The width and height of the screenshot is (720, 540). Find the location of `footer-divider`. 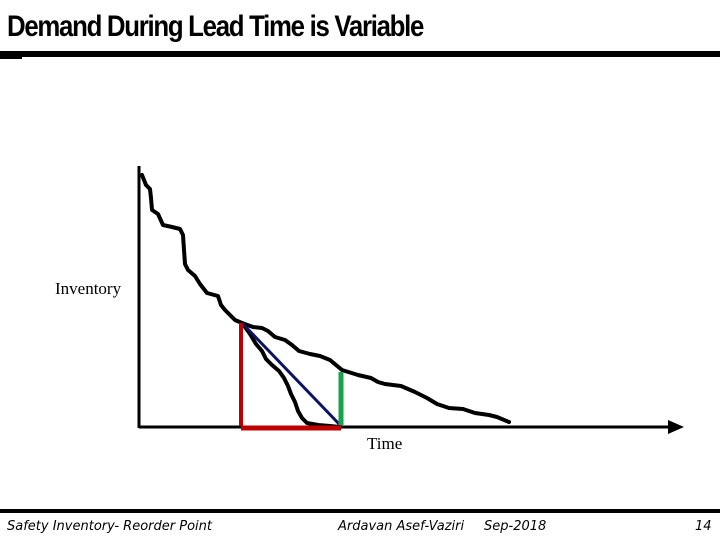

footer-divider is located at coordinates (360, 511).